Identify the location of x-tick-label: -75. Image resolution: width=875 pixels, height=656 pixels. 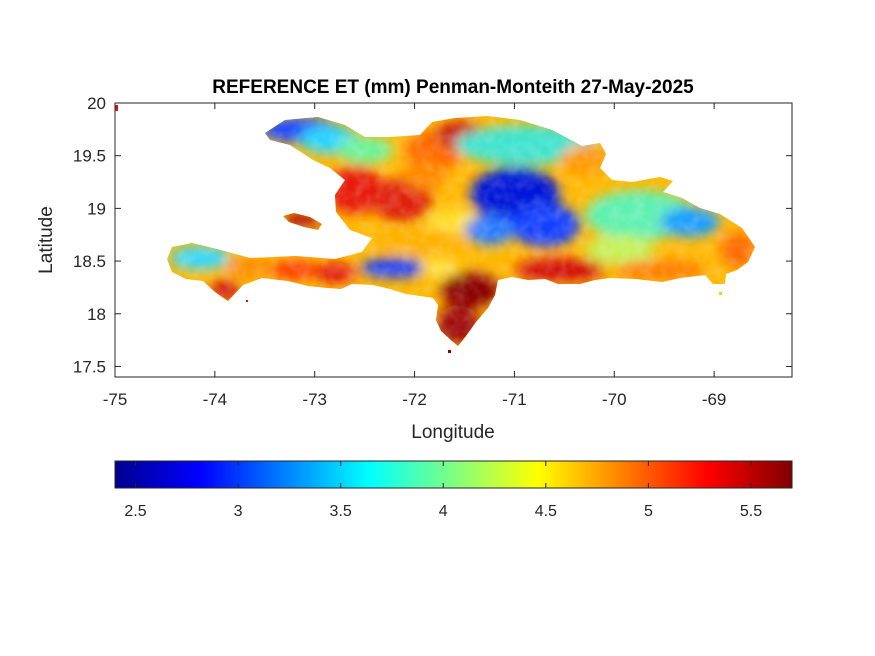
(115, 399).